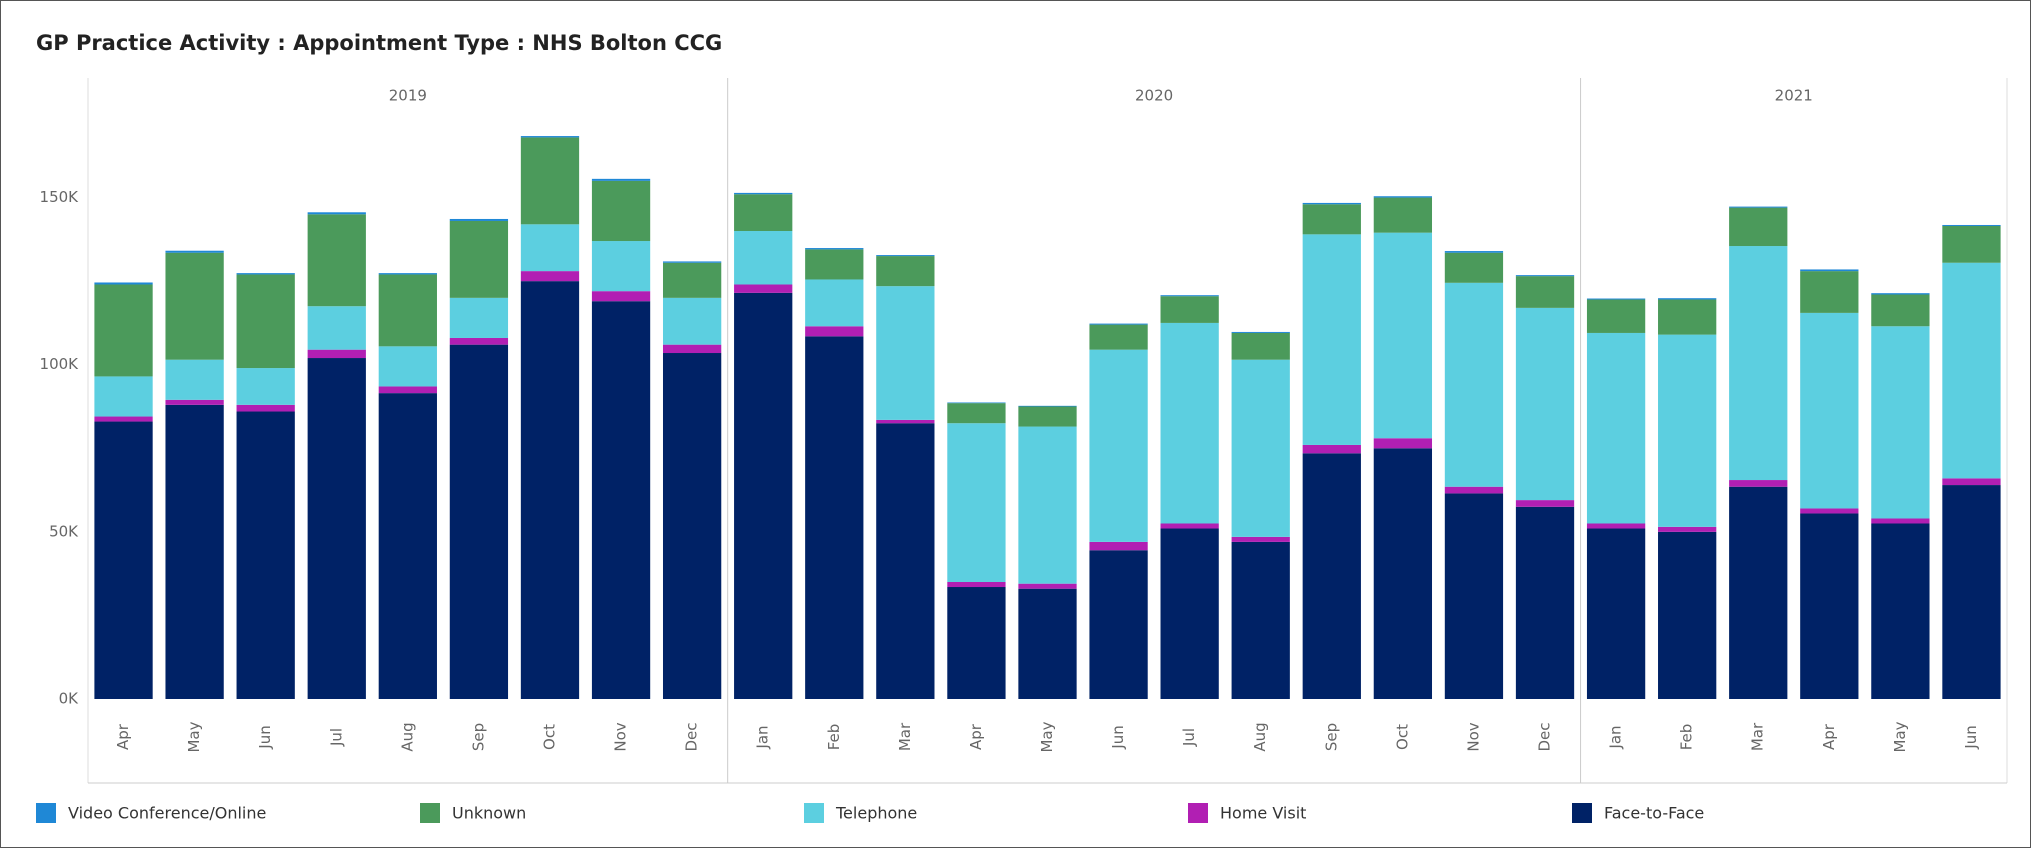  I want to click on x-tick-label: Sep, so click(1331, 737).